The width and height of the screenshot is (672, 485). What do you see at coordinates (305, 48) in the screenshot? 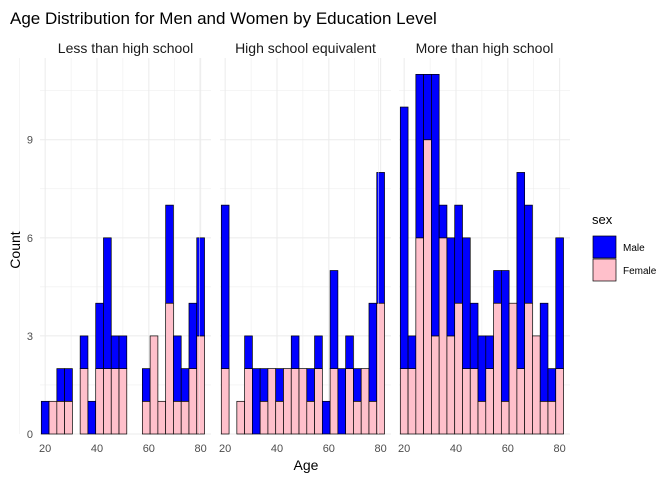
I see `facet-strip-title: High school equivalent` at bounding box center [305, 48].